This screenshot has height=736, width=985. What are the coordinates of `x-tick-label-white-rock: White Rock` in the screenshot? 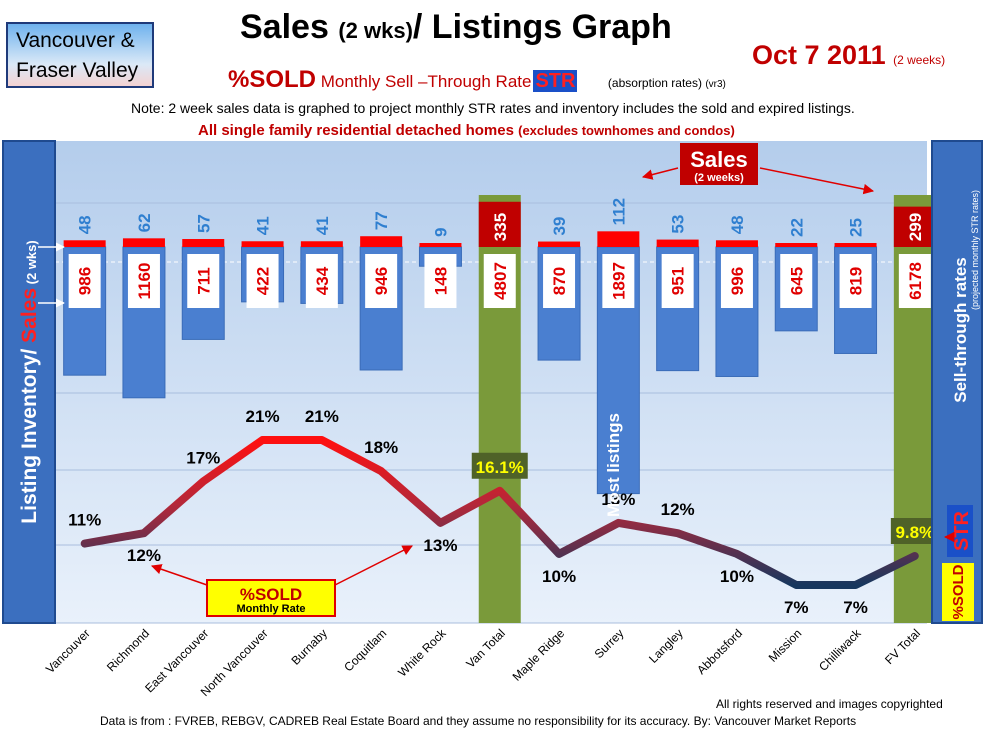 It's located at (422, 653).